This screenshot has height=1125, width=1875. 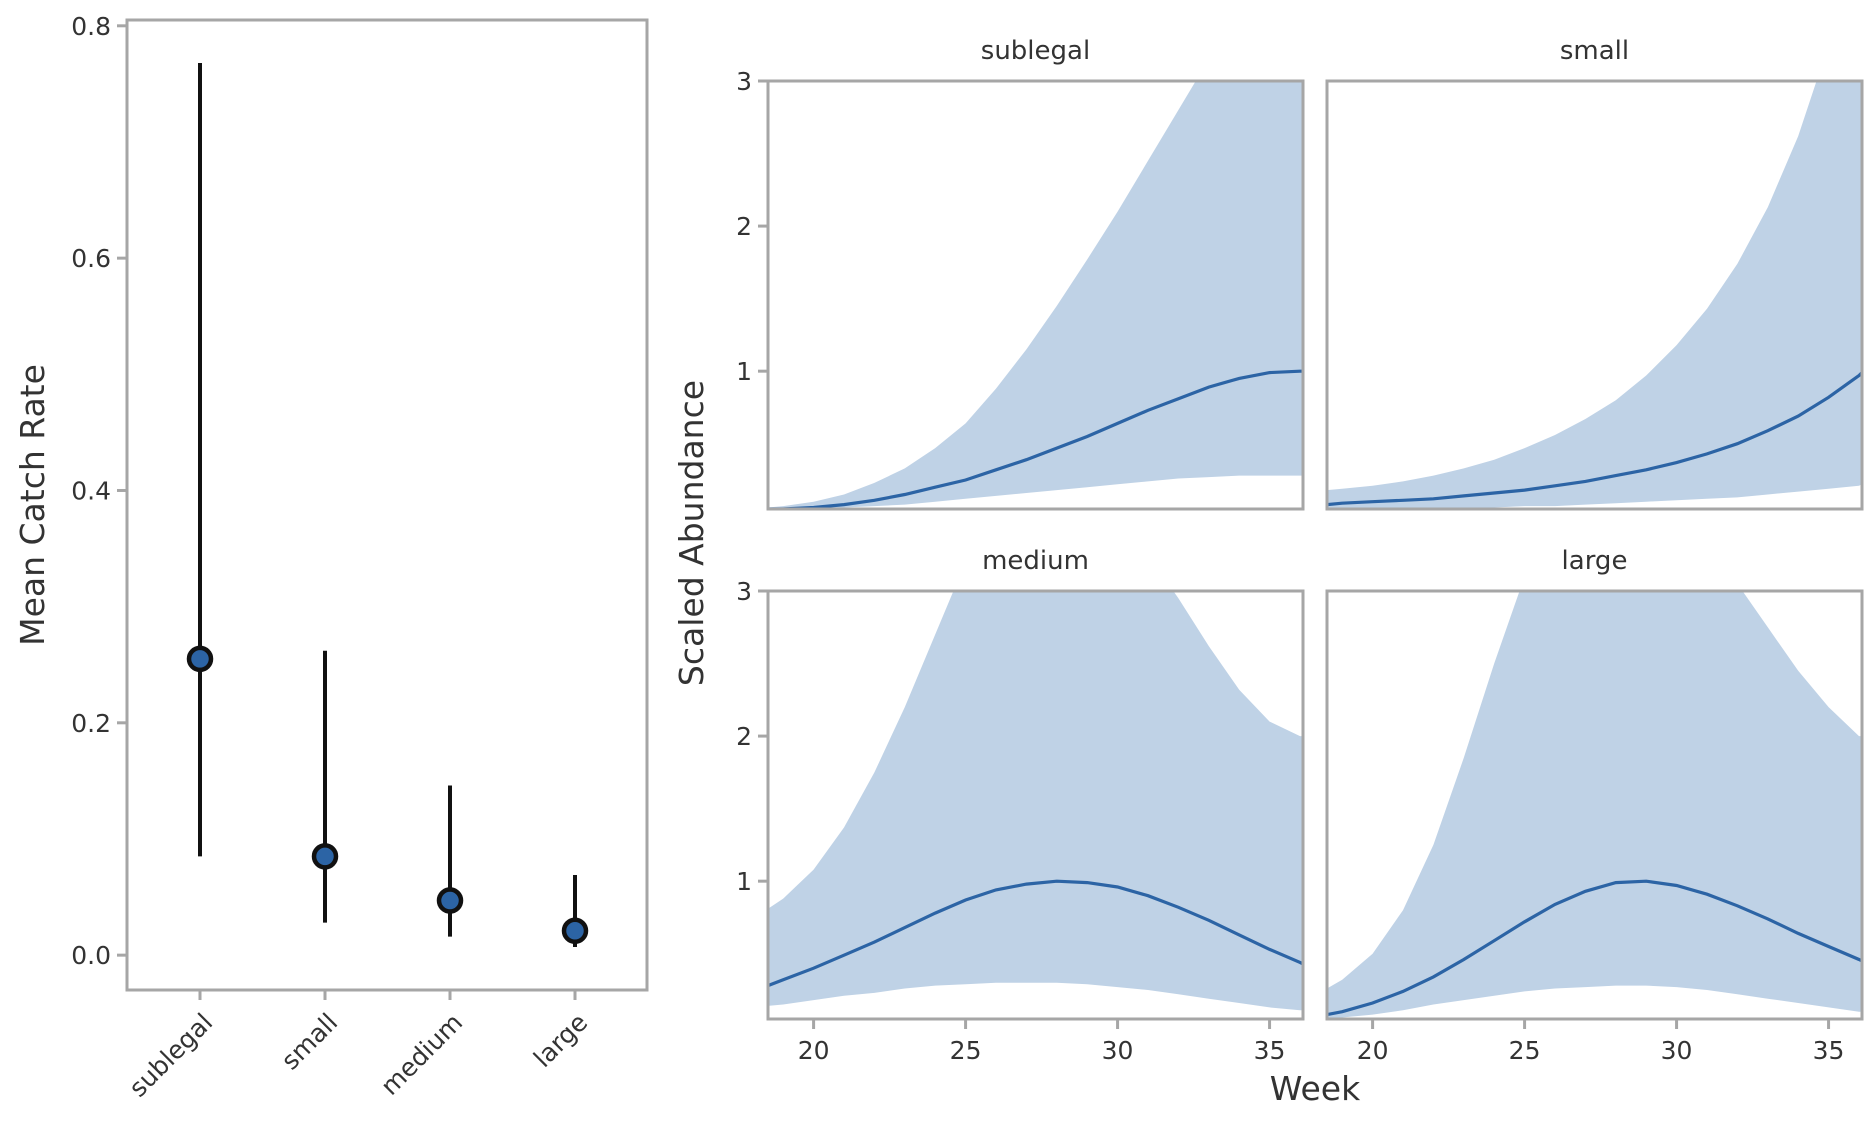 I want to click on x-tick-label-medium: medium, so click(x=421, y=1054).